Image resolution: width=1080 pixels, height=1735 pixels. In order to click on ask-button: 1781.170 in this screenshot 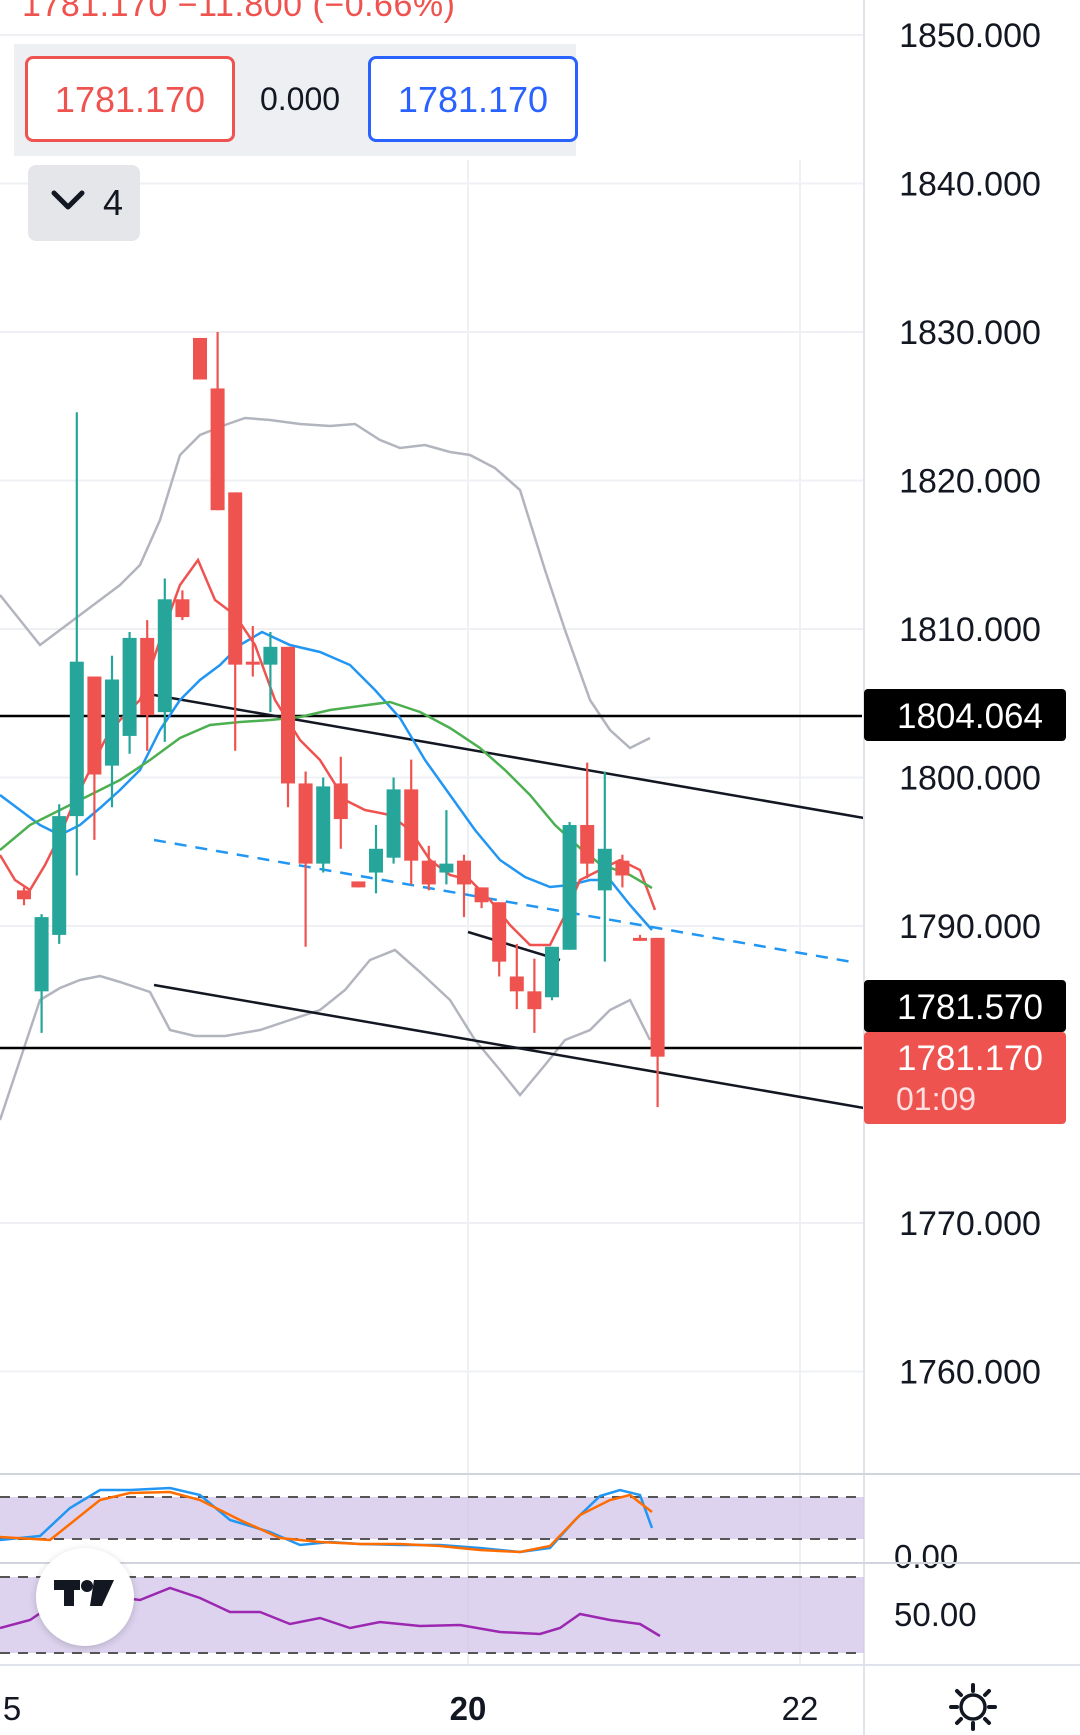, I will do `click(473, 99)`.